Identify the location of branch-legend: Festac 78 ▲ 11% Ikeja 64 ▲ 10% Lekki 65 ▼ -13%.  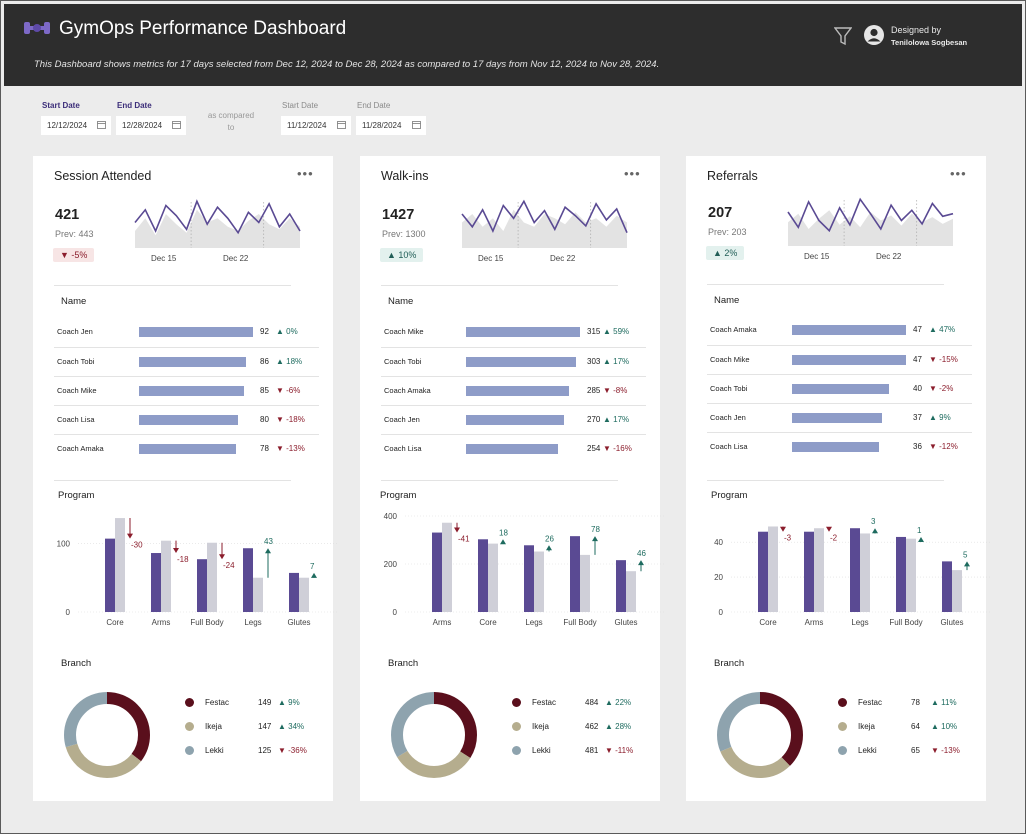
(906, 733).